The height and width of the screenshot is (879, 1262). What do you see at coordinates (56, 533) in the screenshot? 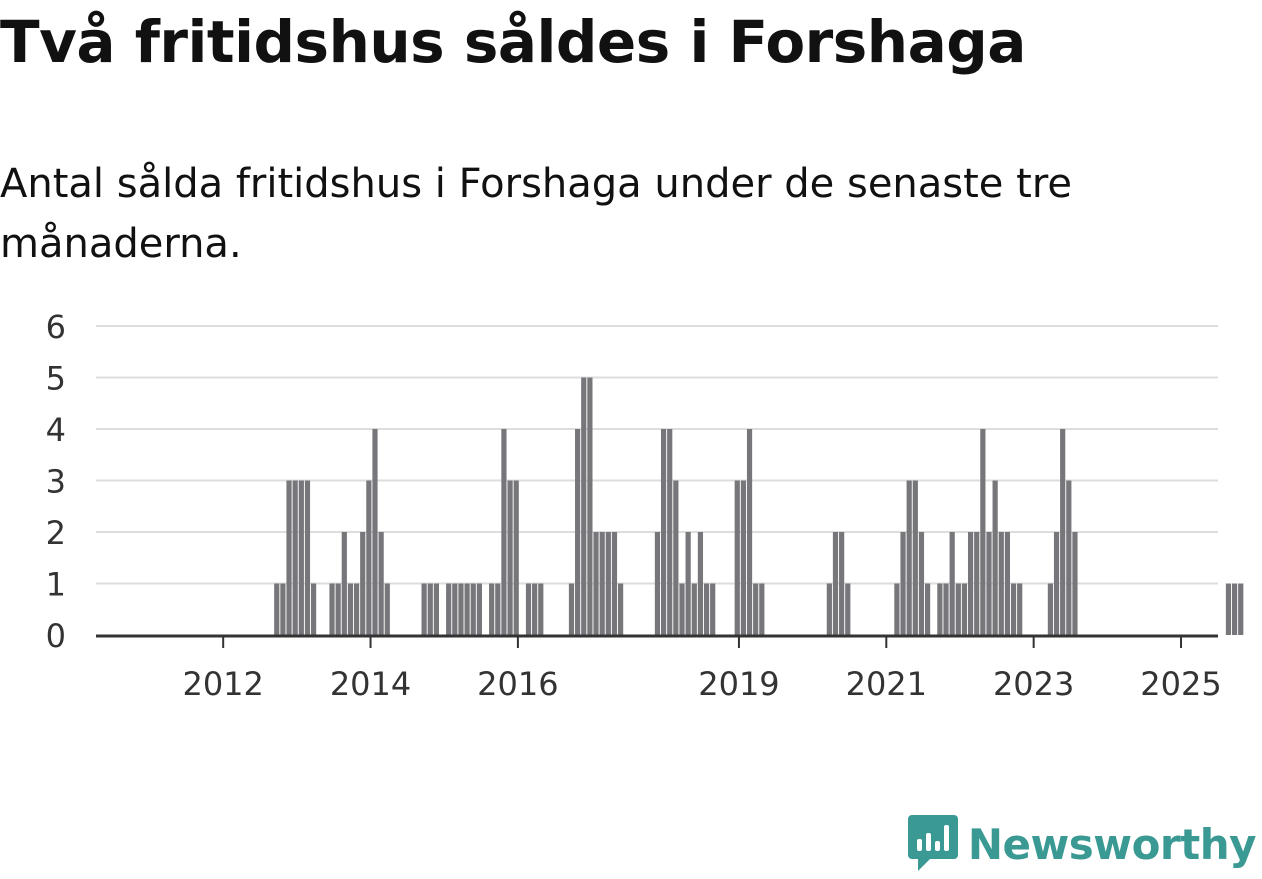
I see `y-tick-label: 2` at bounding box center [56, 533].